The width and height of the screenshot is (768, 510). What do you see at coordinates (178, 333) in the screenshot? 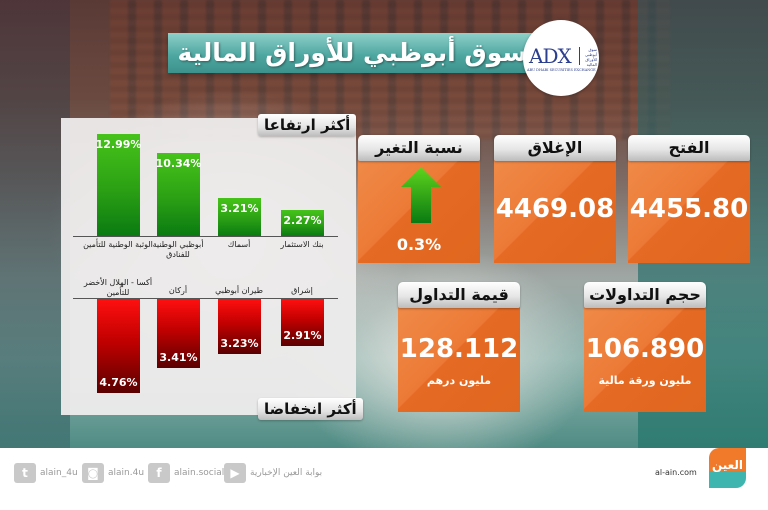
I see `loser-bar-2: 3.41%` at bounding box center [178, 333].